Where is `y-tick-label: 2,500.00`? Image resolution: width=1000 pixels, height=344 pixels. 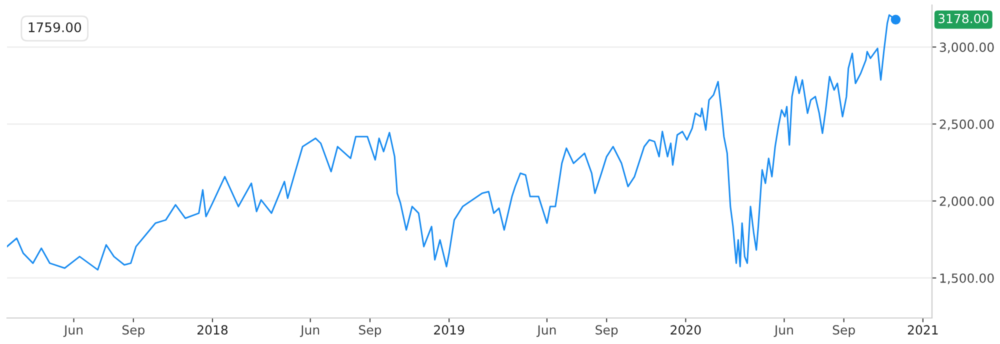
y-tick-label: 2,500.00 is located at coordinates (967, 124).